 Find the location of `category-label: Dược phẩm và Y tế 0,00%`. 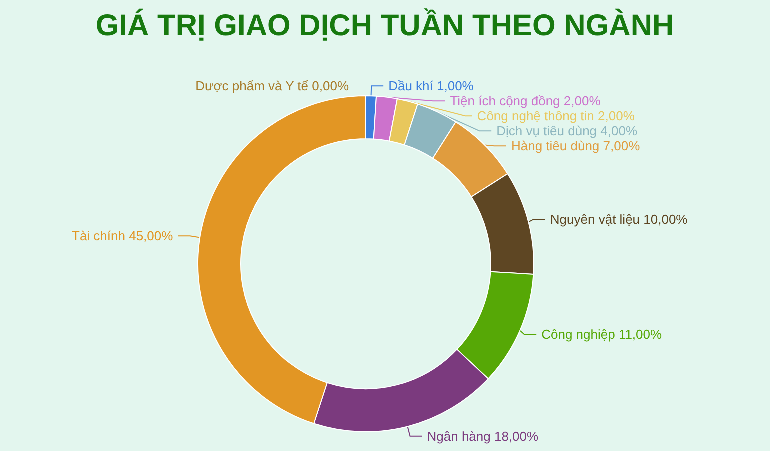

category-label: Dược phẩm và Y tế 0,00% is located at coordinates (272, 86).